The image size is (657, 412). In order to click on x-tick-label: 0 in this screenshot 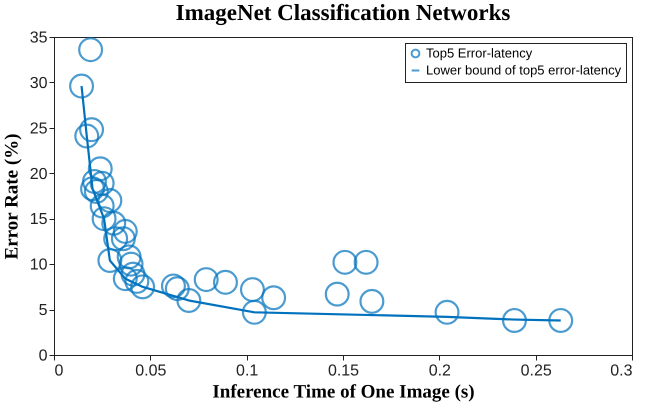, I will do `click(59, 371)`.